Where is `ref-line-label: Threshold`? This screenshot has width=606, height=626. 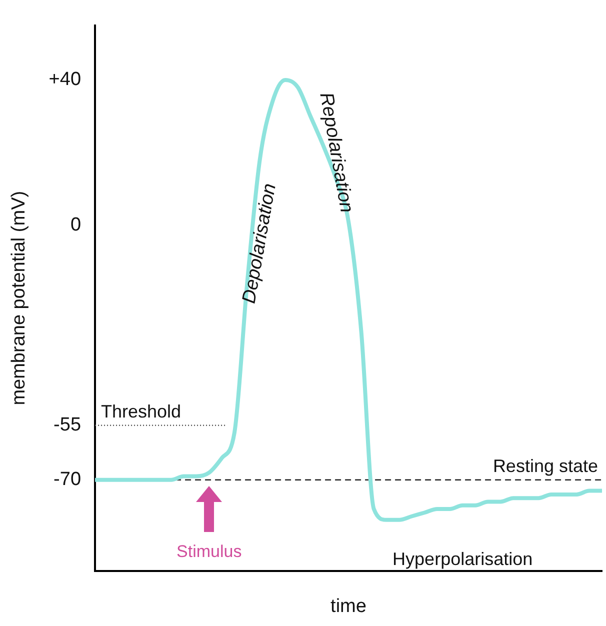 ref-line-label: Threshold is located at coordinates (141, 411).